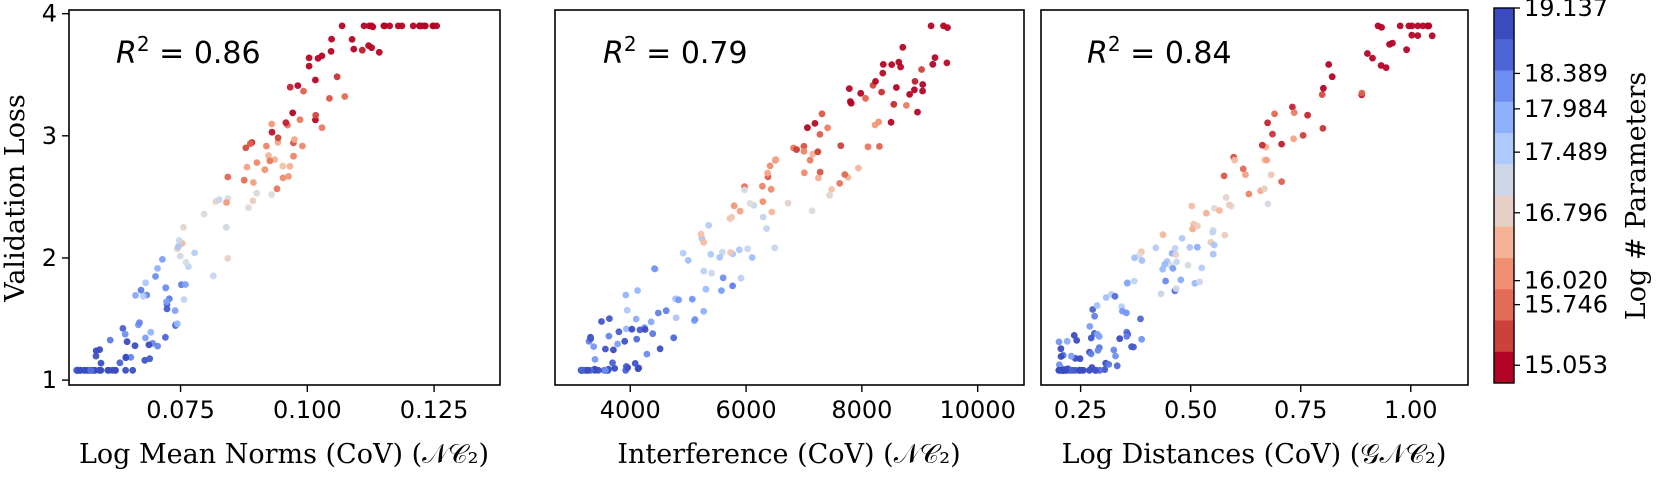  What do you see at coordinates (808, 404) in the screenshot?
I see `panel-2-x-ticks: 4000 6000 8000 10000` at bounding box center [808, 404].